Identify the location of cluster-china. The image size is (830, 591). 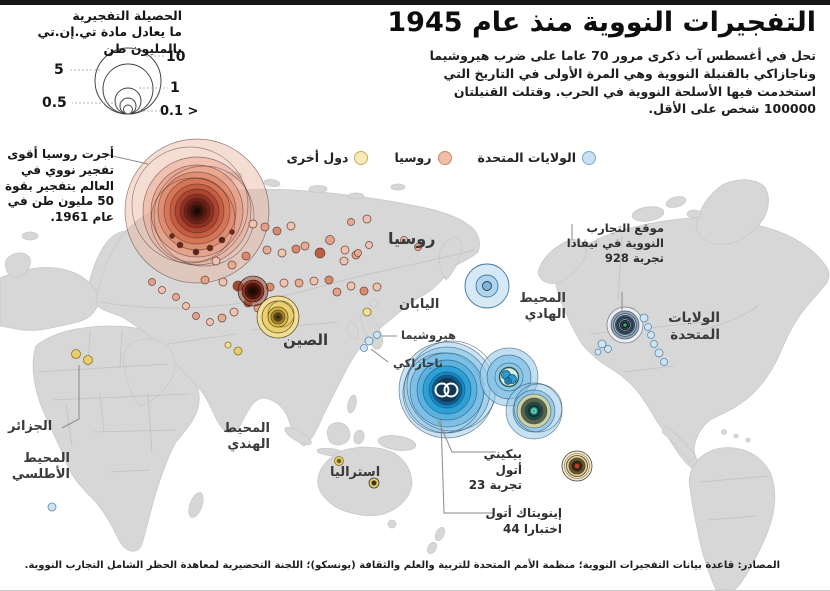
(278, 317).